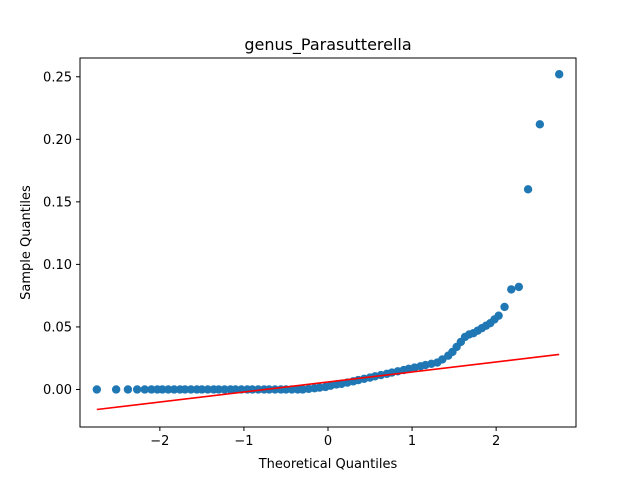 The height and width of the screenshot is (485, 640). Describe the element at coordinates (412, 441) in the screenshot. I see `x-tick-label: 1` at that location.